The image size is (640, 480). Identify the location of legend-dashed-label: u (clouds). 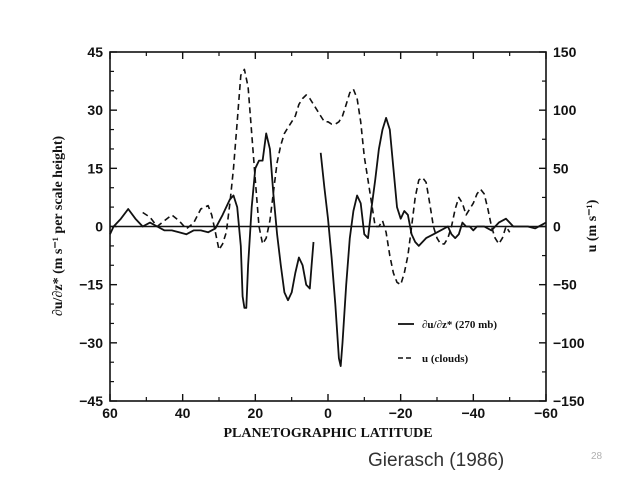
(445, 359).